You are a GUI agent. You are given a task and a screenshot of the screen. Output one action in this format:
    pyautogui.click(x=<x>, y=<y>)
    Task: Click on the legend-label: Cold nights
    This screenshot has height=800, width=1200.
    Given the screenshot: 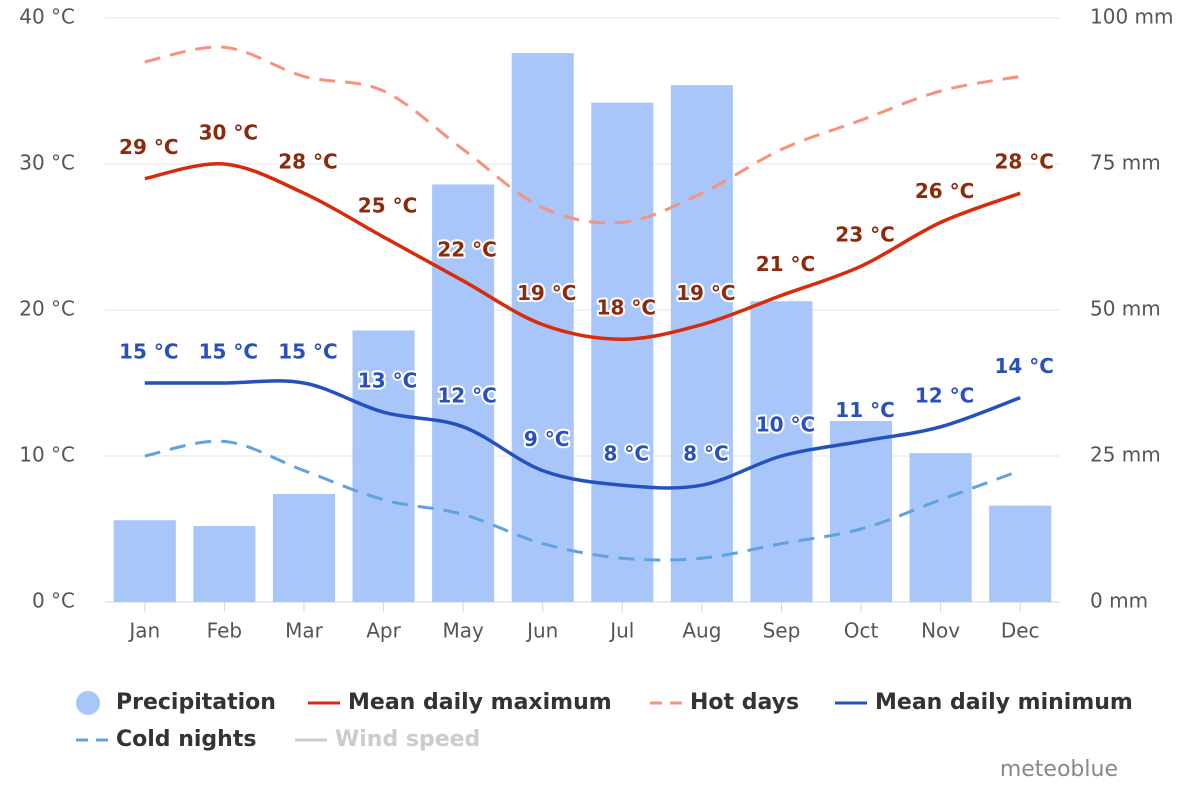 What is the action you would take?
    pyautogui.click(x=186, y=739)
    